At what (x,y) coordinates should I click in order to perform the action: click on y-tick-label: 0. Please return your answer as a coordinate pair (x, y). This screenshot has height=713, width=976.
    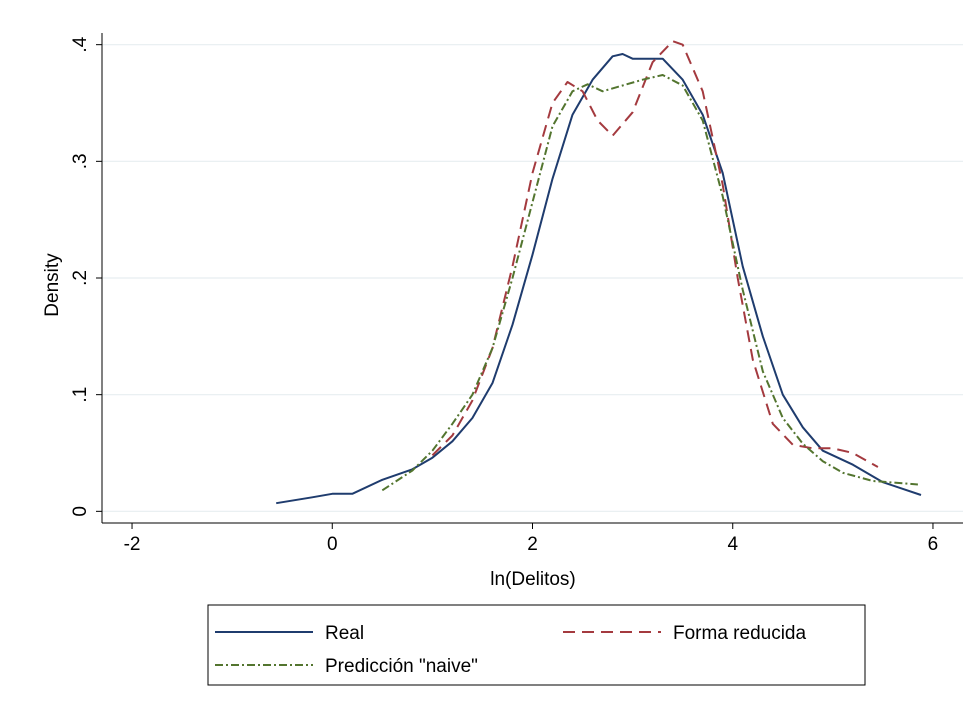
    Looking at the image, I should click on (80, 511).